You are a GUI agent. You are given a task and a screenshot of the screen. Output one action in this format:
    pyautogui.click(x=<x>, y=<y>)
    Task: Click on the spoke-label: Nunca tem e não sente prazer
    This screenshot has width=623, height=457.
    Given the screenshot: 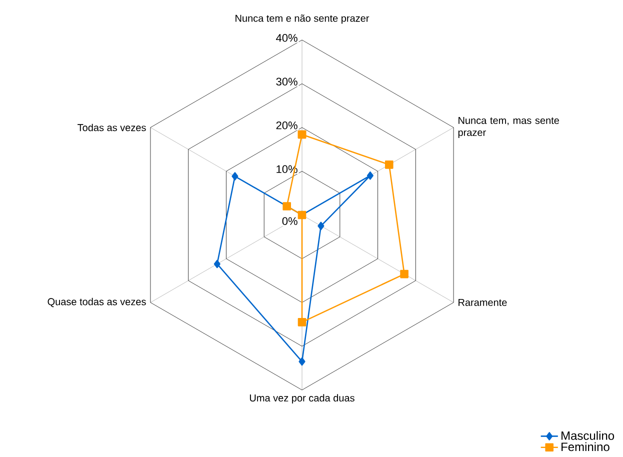 What is the action you would take?
    pyautogui.click(x=303, y=19)
    